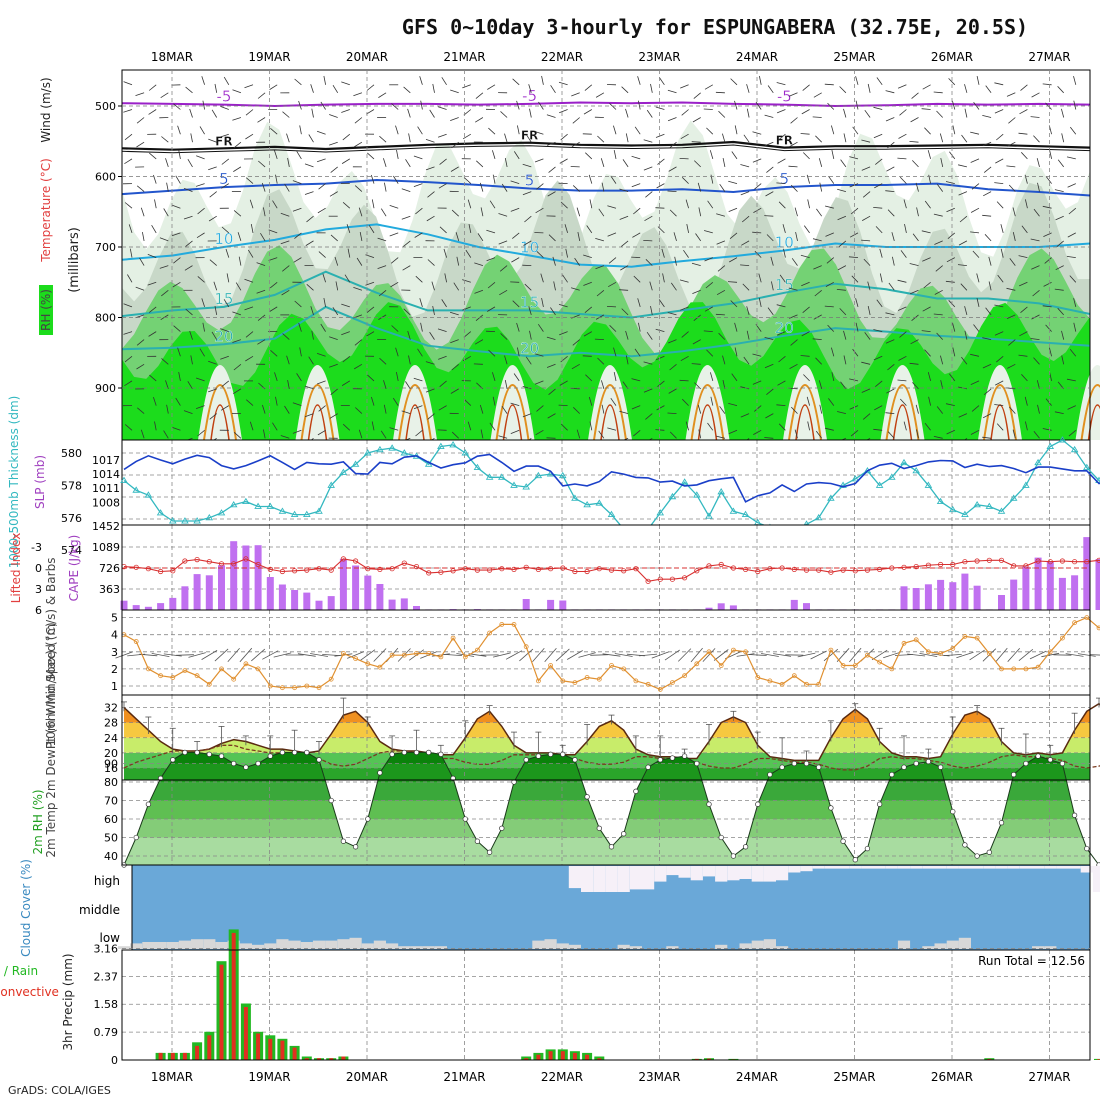 The width and height of the screenshot is (1100, 1100). Describe the element at coordinates (562, 1077) in the screenshot. I see `bottom-date-label: 22MAR` at that location.